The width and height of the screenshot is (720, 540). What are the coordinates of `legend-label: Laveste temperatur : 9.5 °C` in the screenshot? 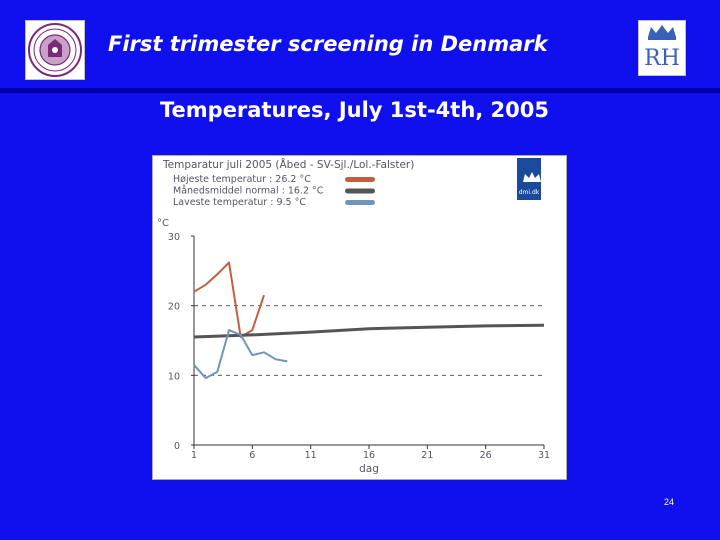 It's located at (239, 202).